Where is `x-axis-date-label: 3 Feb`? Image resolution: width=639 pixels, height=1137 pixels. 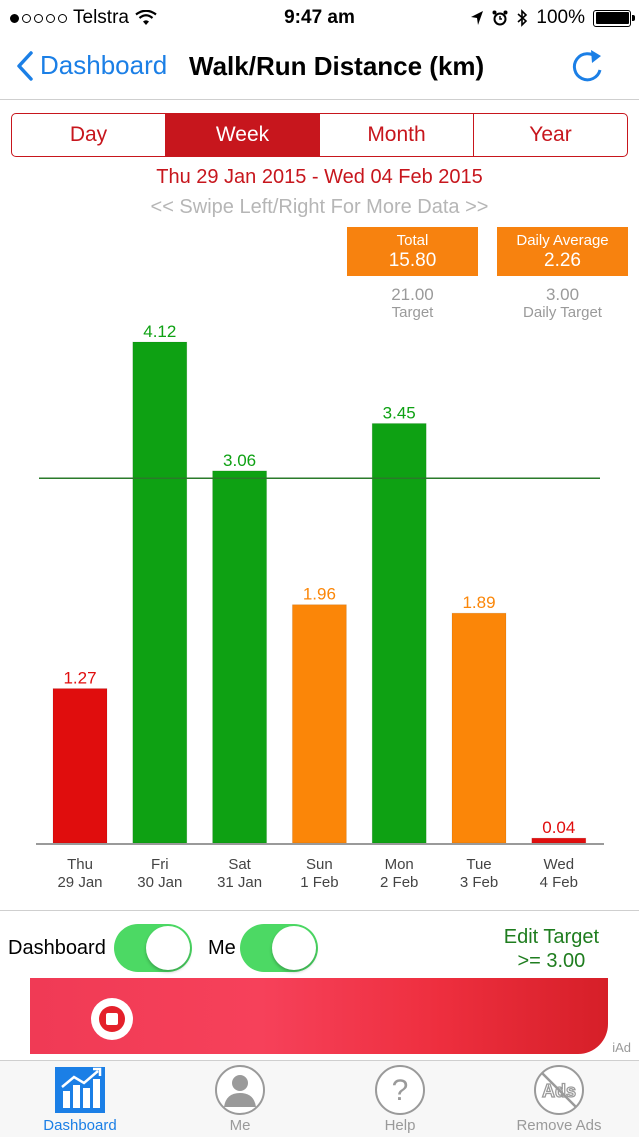 x-axis-date-label: 3 Feb is located at coordinates (479, 882).